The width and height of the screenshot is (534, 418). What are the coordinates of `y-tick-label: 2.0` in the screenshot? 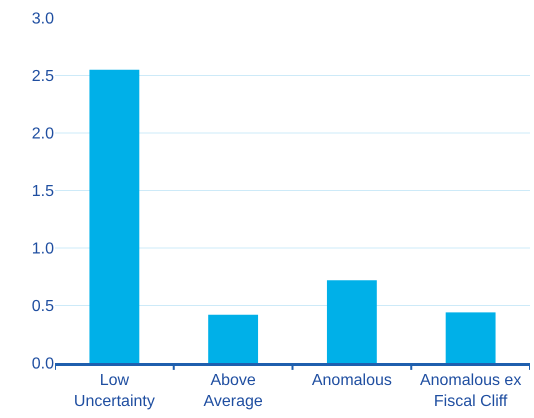 It's located at (43, 134).